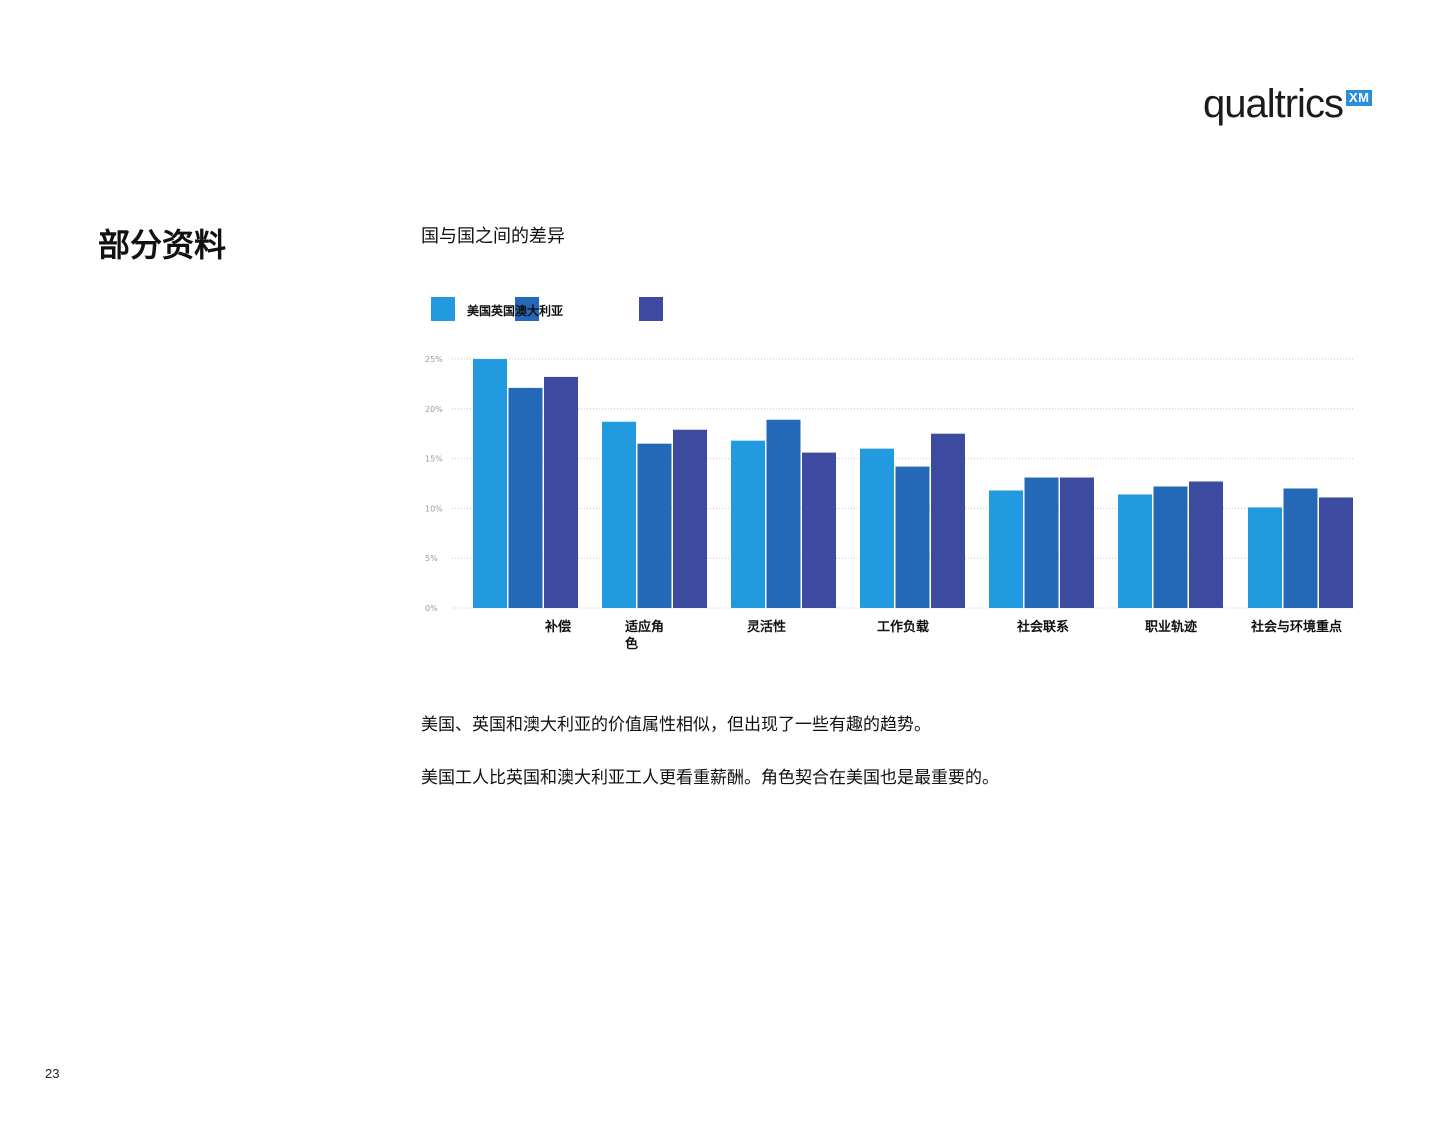  Describe the element at coordinates (434, 359) in the screenshot. I see `y-tick-label: 25%` at that location.